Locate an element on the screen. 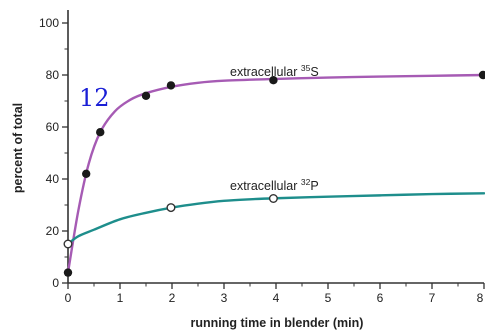 This screenshot has height=333, width=485. y-axis-label: percent of total is located at coordinates (18, 148).